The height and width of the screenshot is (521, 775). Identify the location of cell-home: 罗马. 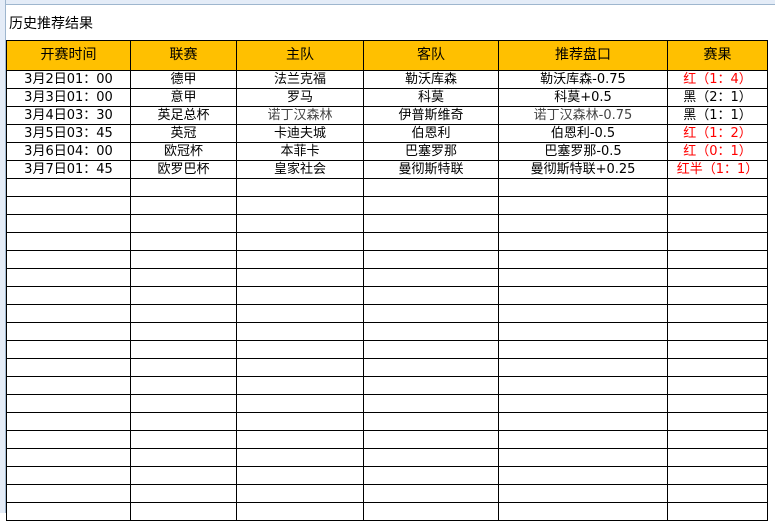
(300, 97).